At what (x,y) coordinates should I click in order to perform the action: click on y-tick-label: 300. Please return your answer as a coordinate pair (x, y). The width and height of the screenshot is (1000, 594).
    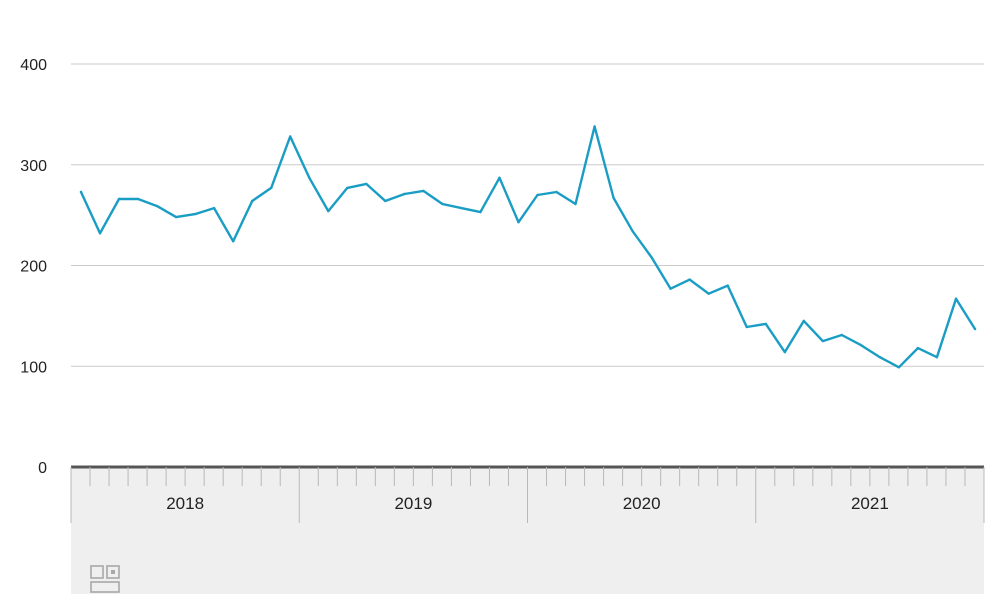
    Looking at the image, I should click on (33, 166).